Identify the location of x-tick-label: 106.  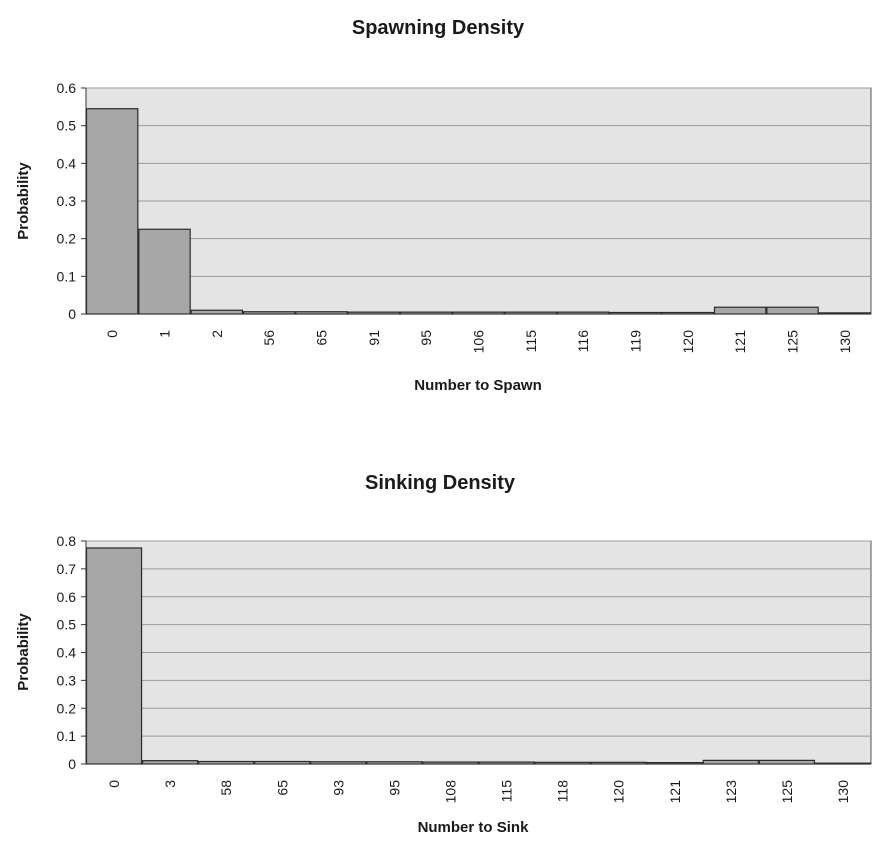
(479, 342).